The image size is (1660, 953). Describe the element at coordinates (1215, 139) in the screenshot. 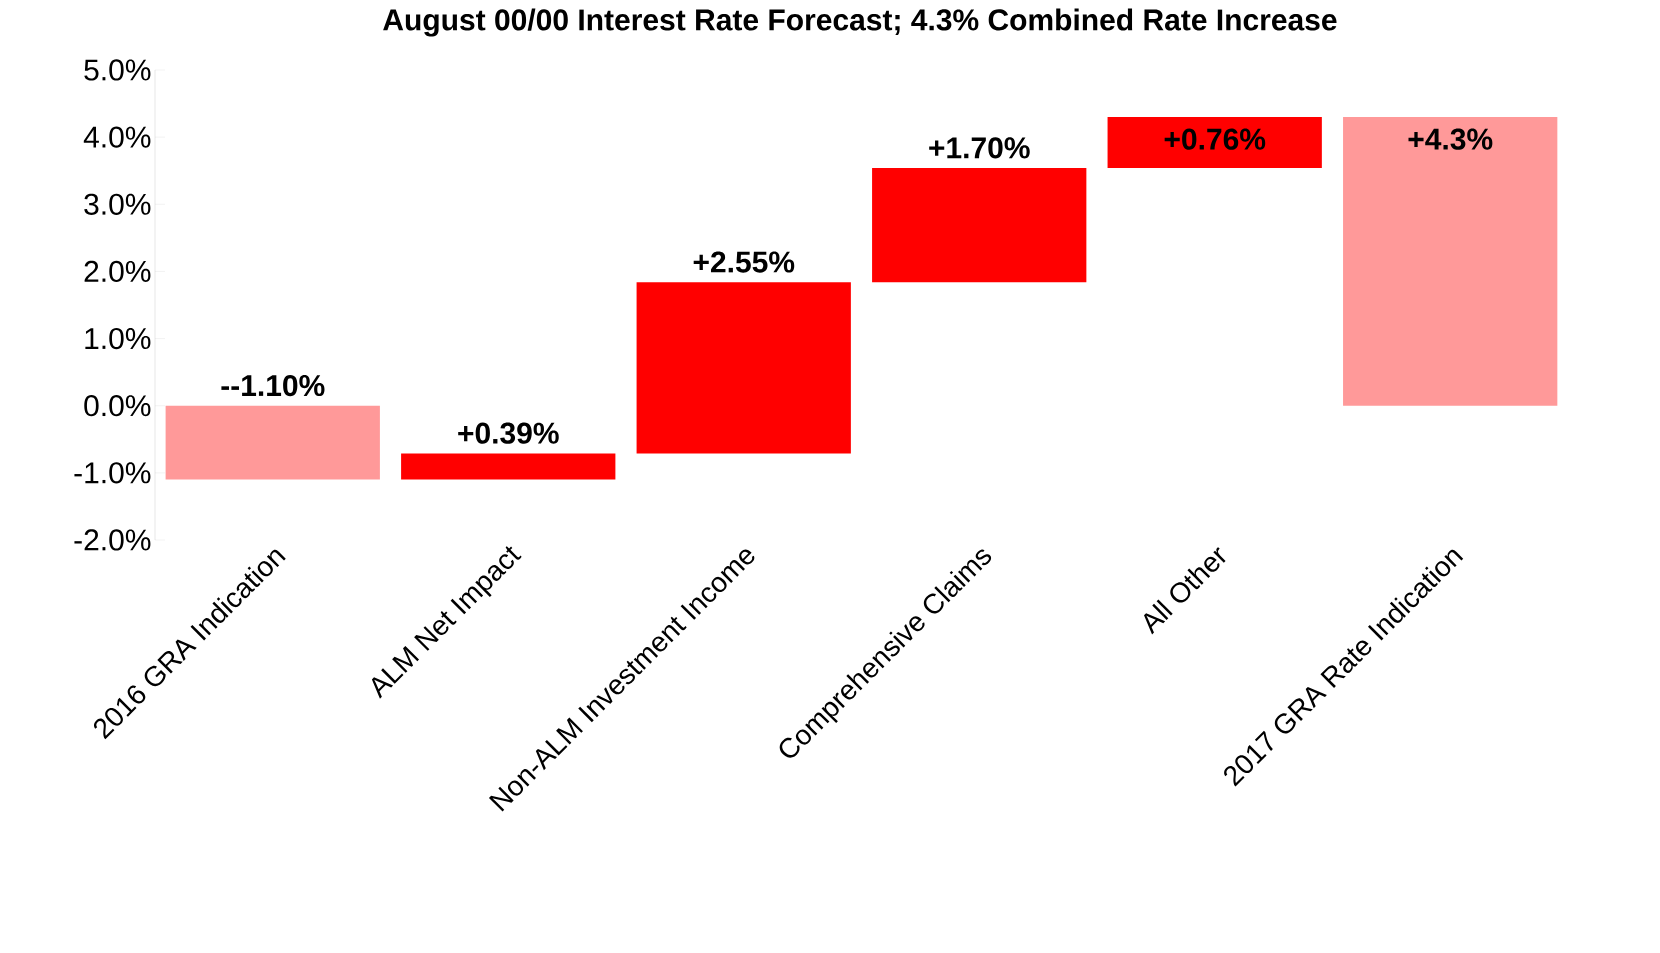

I see `data-label: +0.76%` at that location.